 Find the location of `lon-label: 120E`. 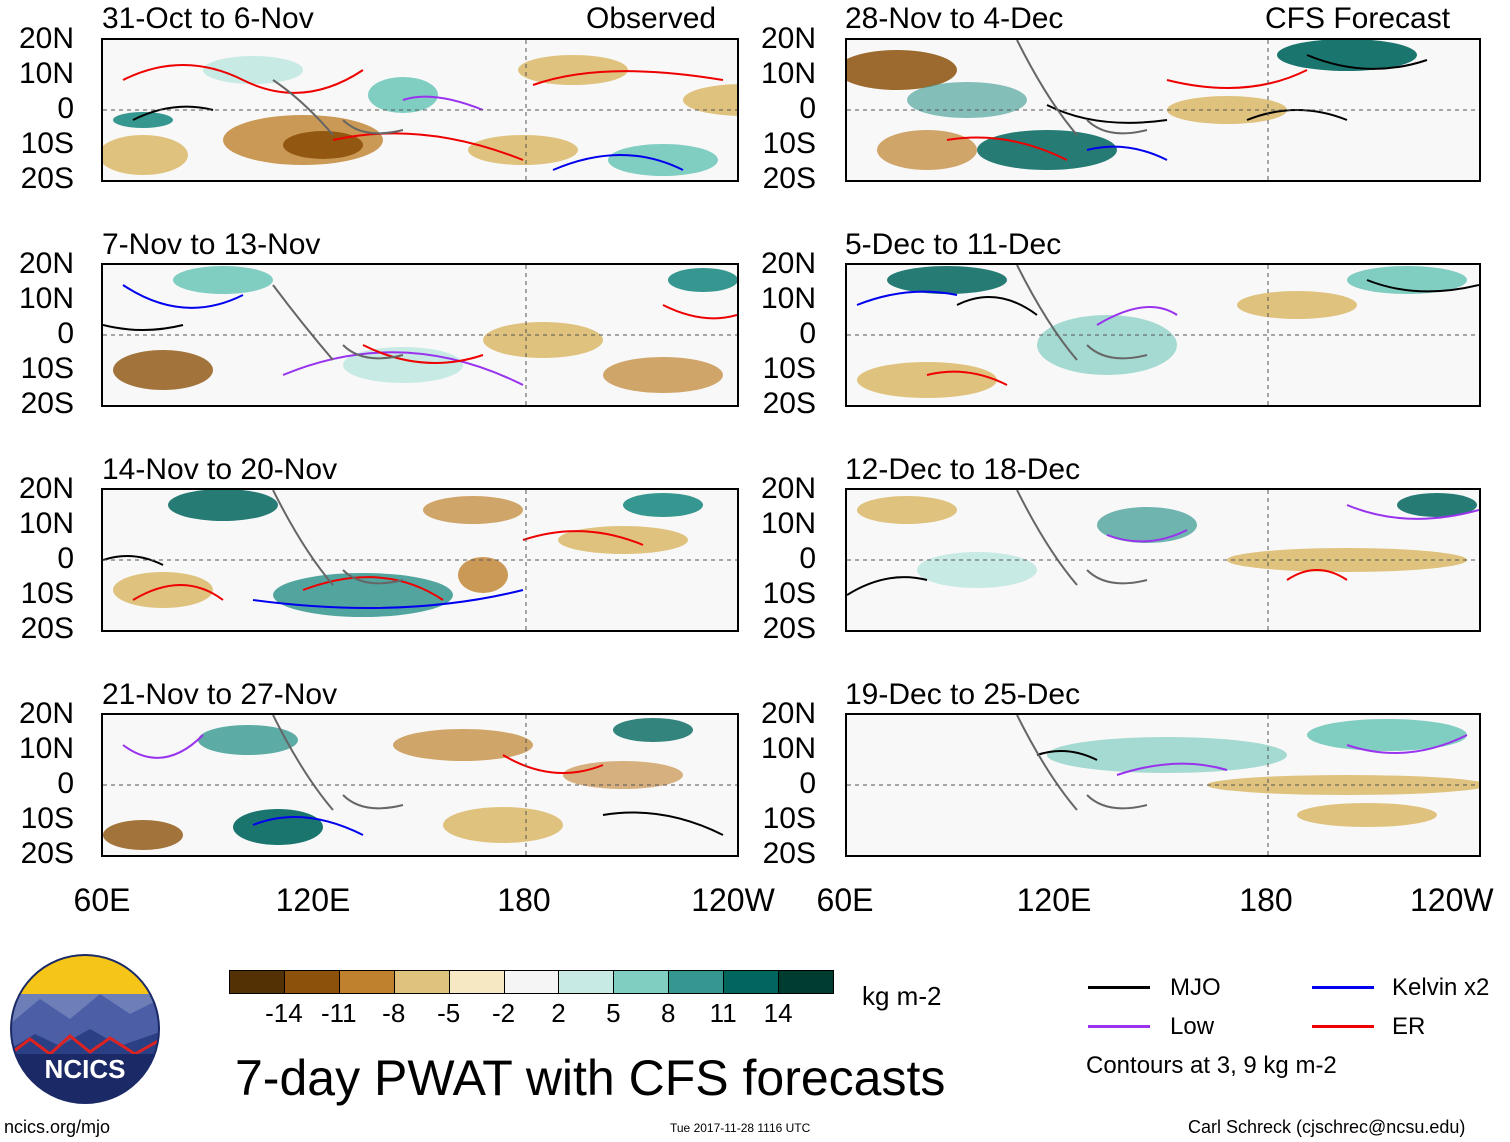

lon-label: 120E is located at coordinates (313, 900).